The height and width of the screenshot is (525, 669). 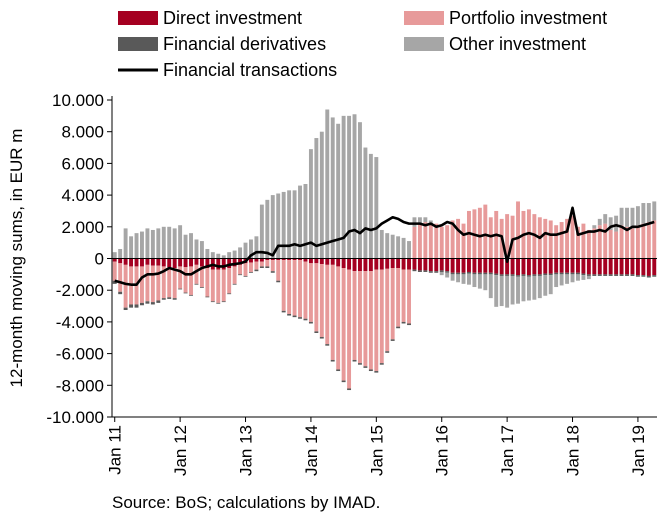 I want to click on legend-swatch-derivatives, so click(x=138, y=44).